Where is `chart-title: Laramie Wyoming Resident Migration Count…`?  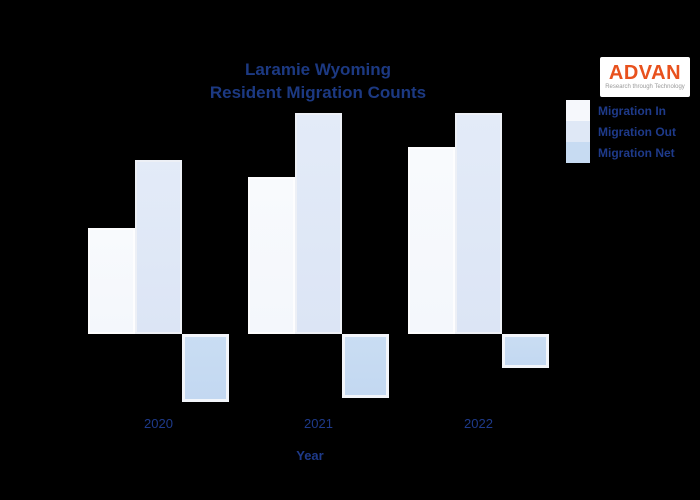
chart-title: Laramie Wyoming Resident Migration Count… is located at coordinates (318, 81).